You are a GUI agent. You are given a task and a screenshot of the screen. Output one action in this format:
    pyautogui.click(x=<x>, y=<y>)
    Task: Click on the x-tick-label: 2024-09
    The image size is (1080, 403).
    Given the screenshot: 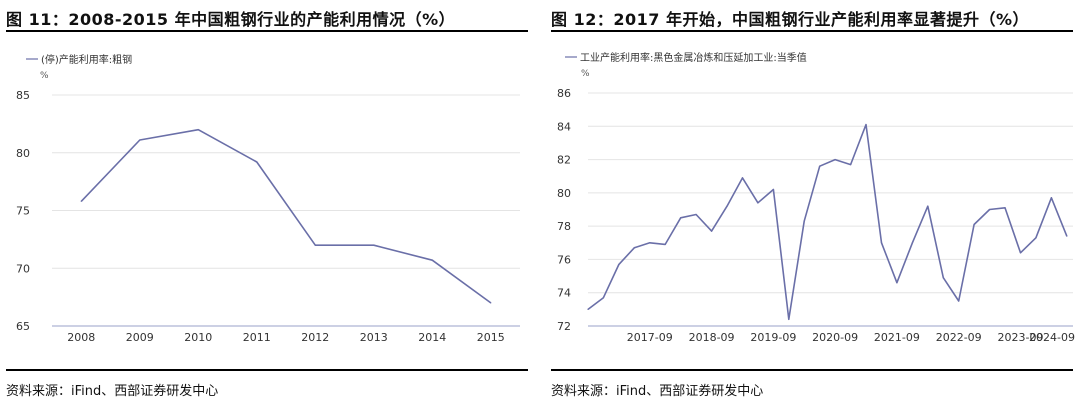 What is the action you would take?
    pyautogui.click(x=1052, y=337)
    